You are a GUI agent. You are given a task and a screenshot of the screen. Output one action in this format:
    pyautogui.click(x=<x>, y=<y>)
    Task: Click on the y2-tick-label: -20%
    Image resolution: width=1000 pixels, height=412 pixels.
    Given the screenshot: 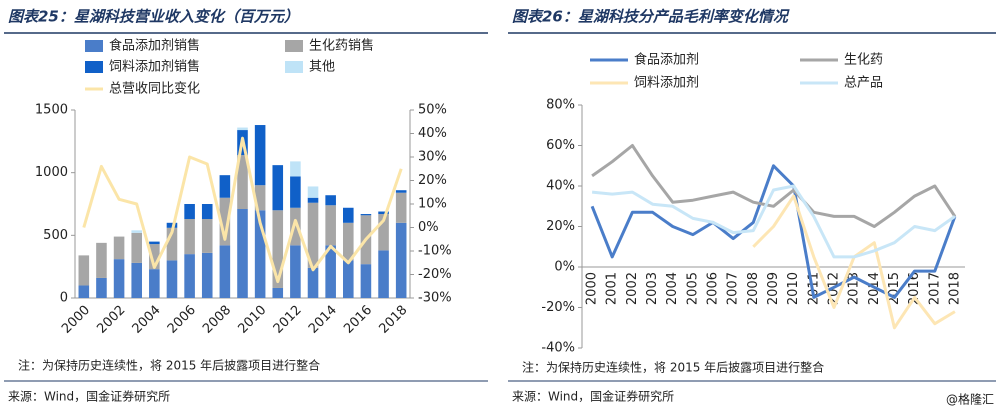 What is the action you would take?
    pyautogui.click(x=435, y=274)
    